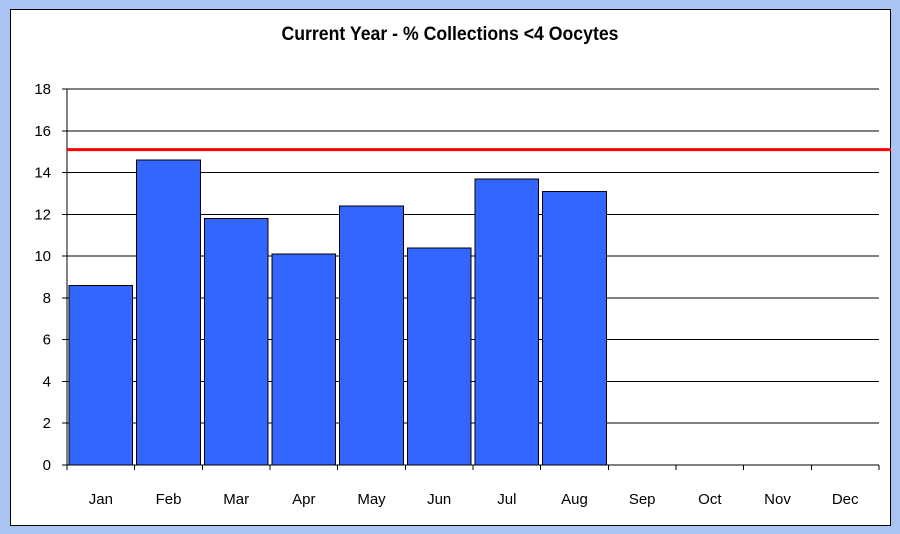 The height and width of the screenshot is (534, 900). I want to click on x-tick-label-mar: Mar, so click(236, 499).